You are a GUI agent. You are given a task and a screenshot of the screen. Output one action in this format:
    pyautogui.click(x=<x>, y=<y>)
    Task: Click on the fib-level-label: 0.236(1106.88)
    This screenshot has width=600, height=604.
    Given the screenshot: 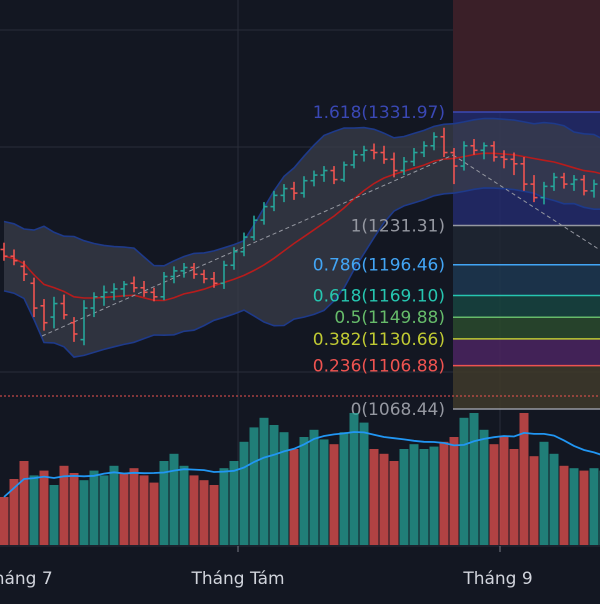 What is the action you would take?
    pyautogui.click(x=379, y=367)
    